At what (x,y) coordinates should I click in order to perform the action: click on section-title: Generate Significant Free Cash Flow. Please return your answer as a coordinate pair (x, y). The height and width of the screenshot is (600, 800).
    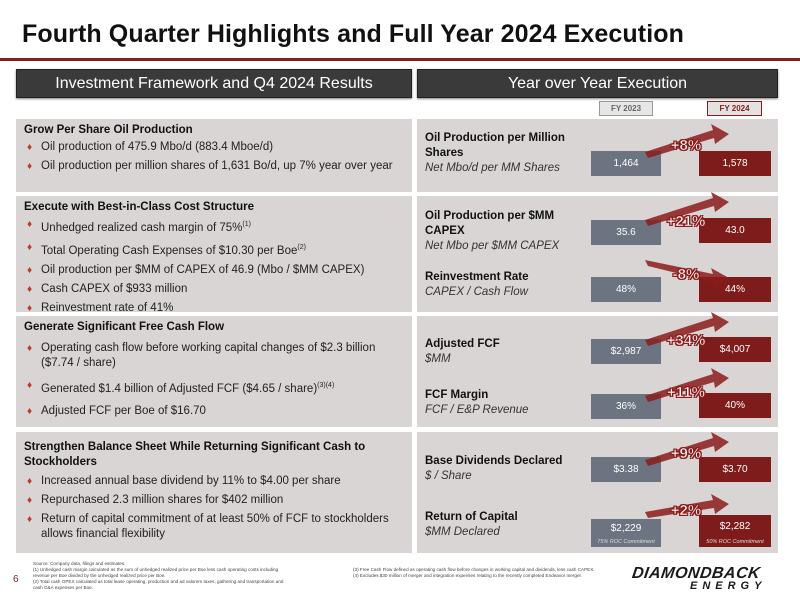
    Looking at the image, I should click on (124, 327).